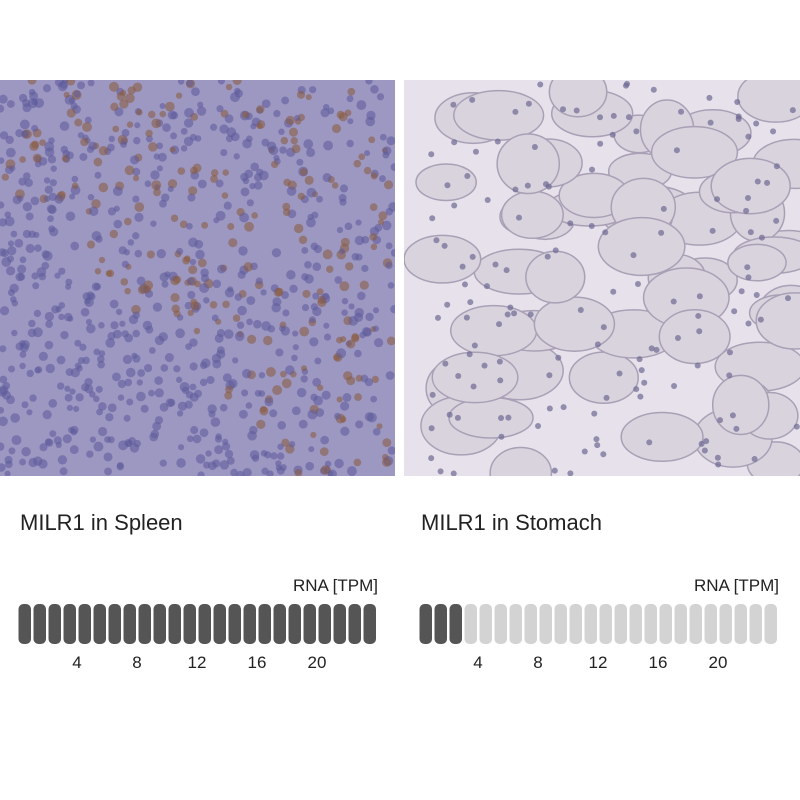 This screenshot has height=800, width=800. Describe the element at coordinates (574, 324) in the screenshot. I see `gland` at that location.